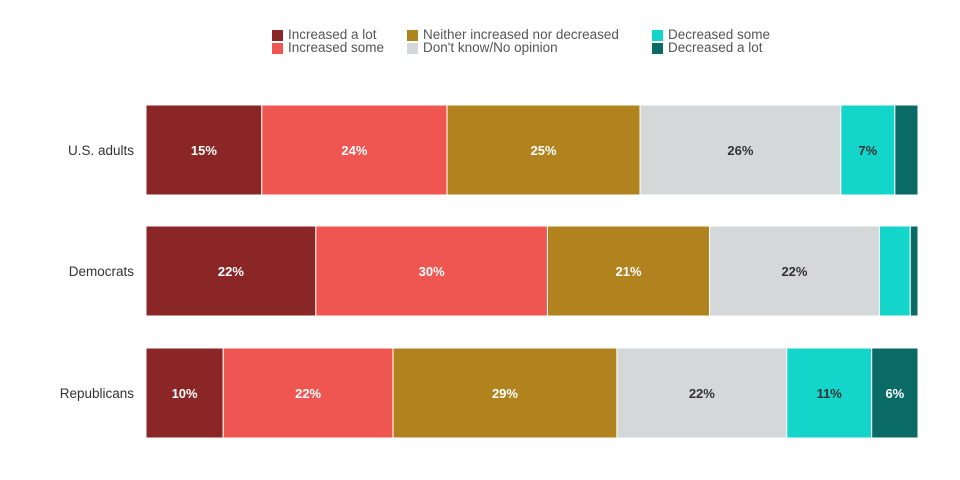 This screenshot has height=480, width=960. I want to click on bar-segment-u-s-adults-decreased-some, so click(868, 150).